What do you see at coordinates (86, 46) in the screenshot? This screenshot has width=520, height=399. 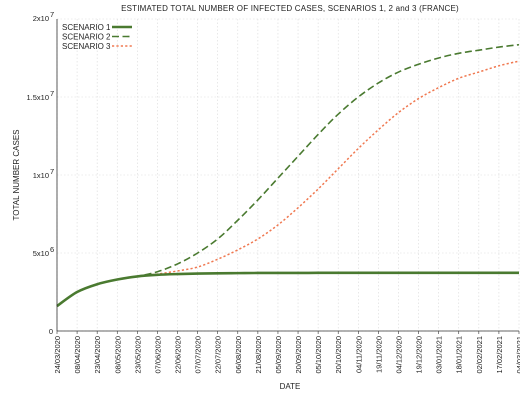 I see `legend-label-3: SCENARIO 3` at bounding box center [86, 46].